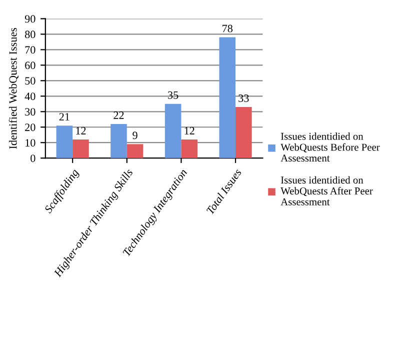 The image size is (395, 340). Describe the element at coordinates (30, 34) in the screenshot. I see `y-tick-label: 80` at that location.